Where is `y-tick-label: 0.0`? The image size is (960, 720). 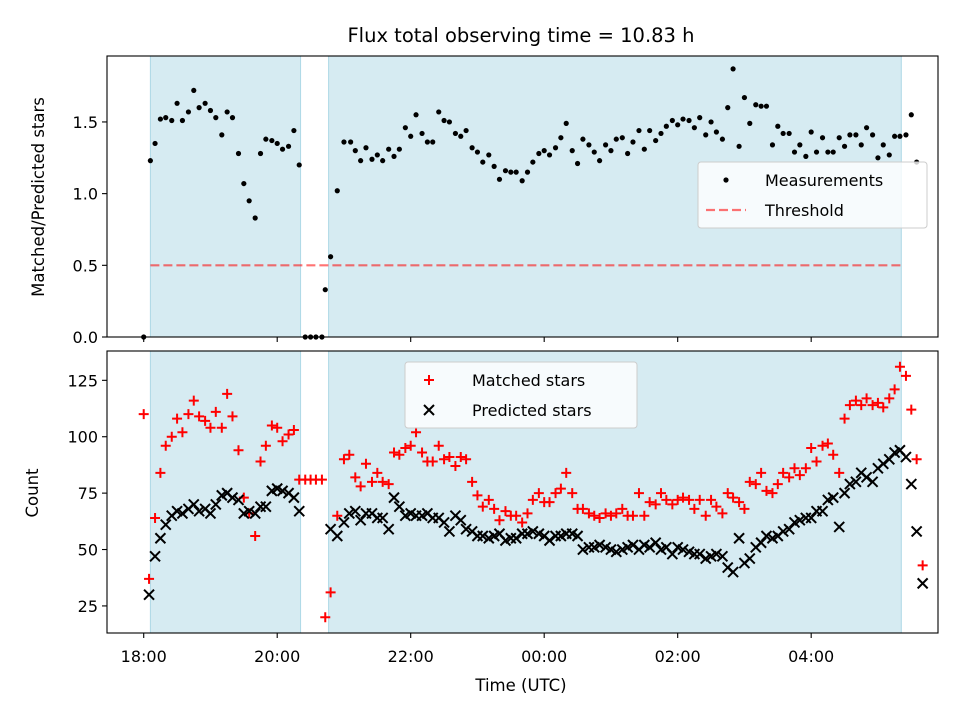
y-tick-label: 0.0 is located at coordinates (85, 337).